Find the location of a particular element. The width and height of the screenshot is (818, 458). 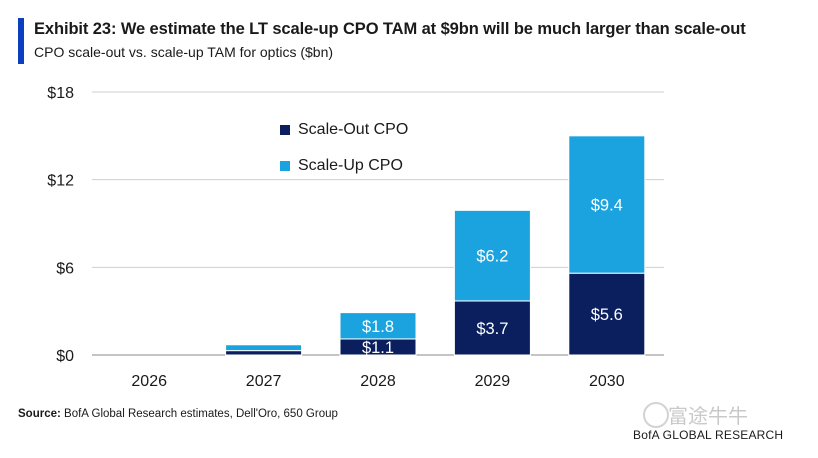

watermark: 富途牛牛 is located at coordinates (708, 417).